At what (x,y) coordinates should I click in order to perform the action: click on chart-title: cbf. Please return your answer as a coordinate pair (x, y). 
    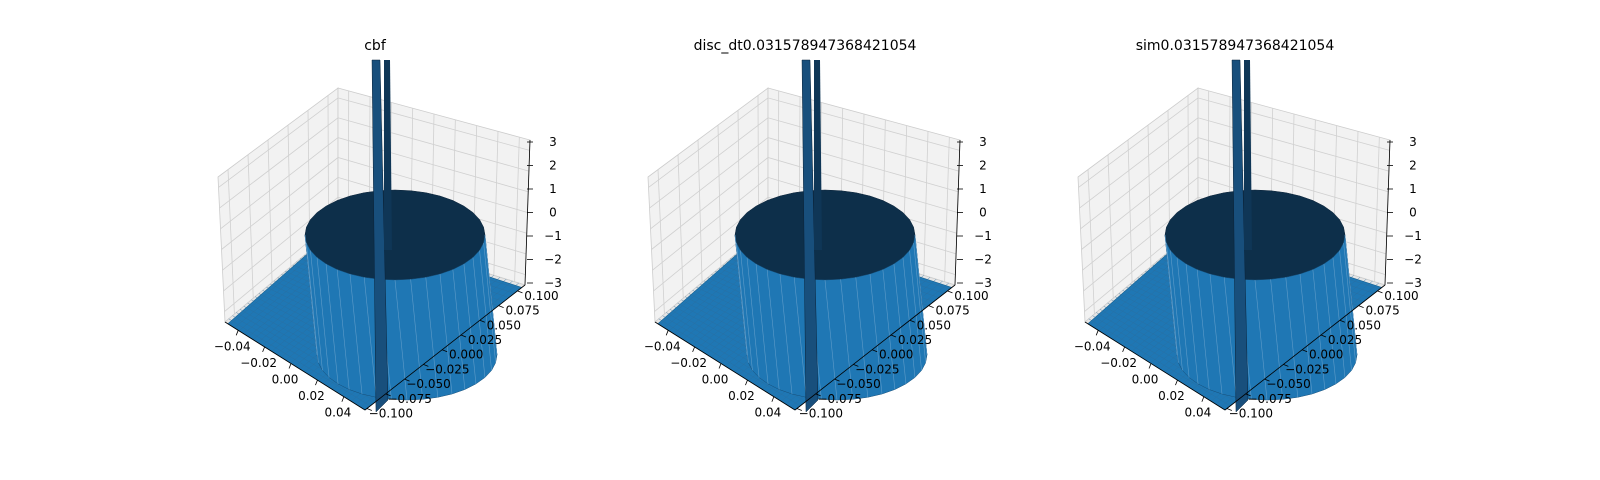
    Looking at the image, I should click on (375, 46).